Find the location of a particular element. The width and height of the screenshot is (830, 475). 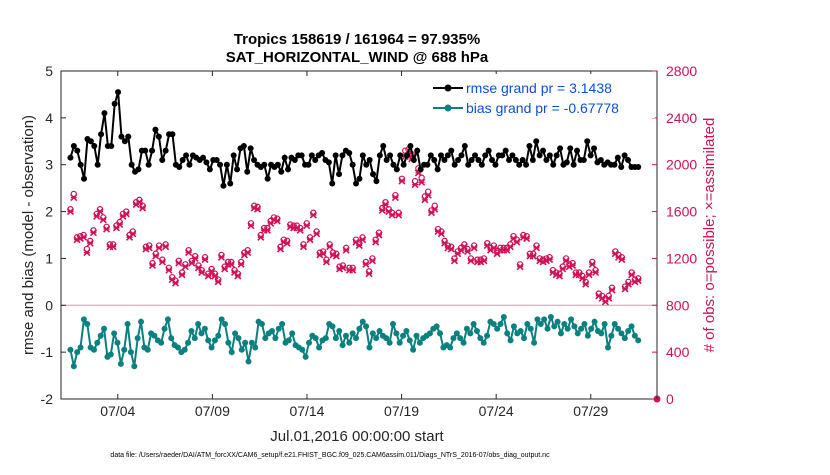

y-left-tick-label: 1 is located at coordinates (49, 258).